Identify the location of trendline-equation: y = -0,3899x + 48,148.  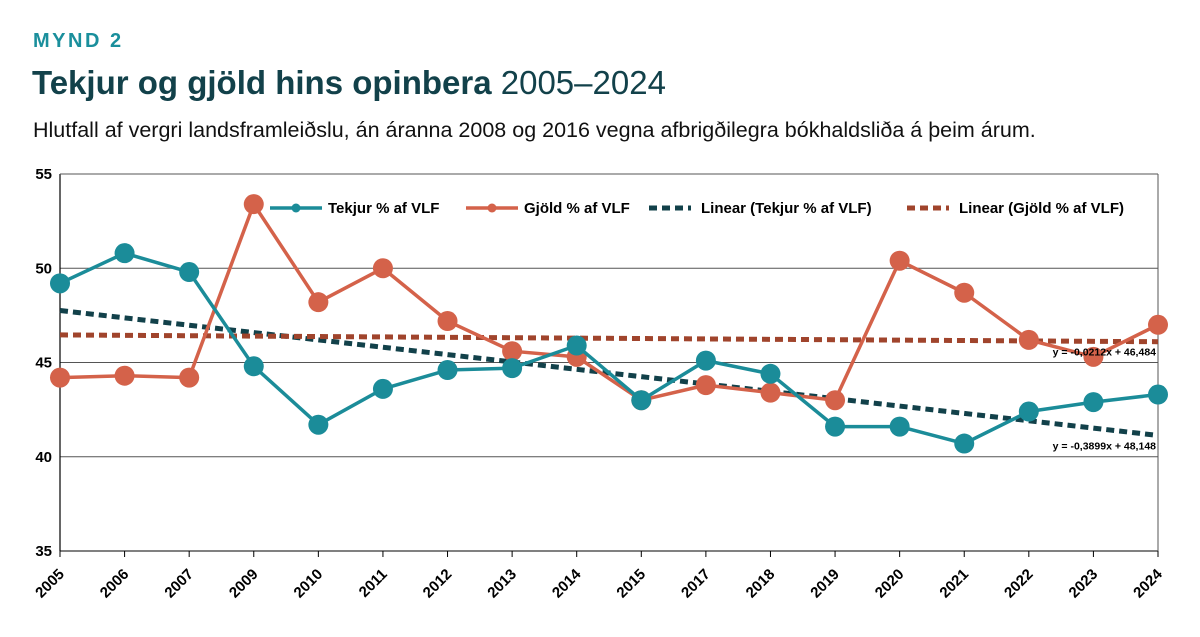
(1104, 446).